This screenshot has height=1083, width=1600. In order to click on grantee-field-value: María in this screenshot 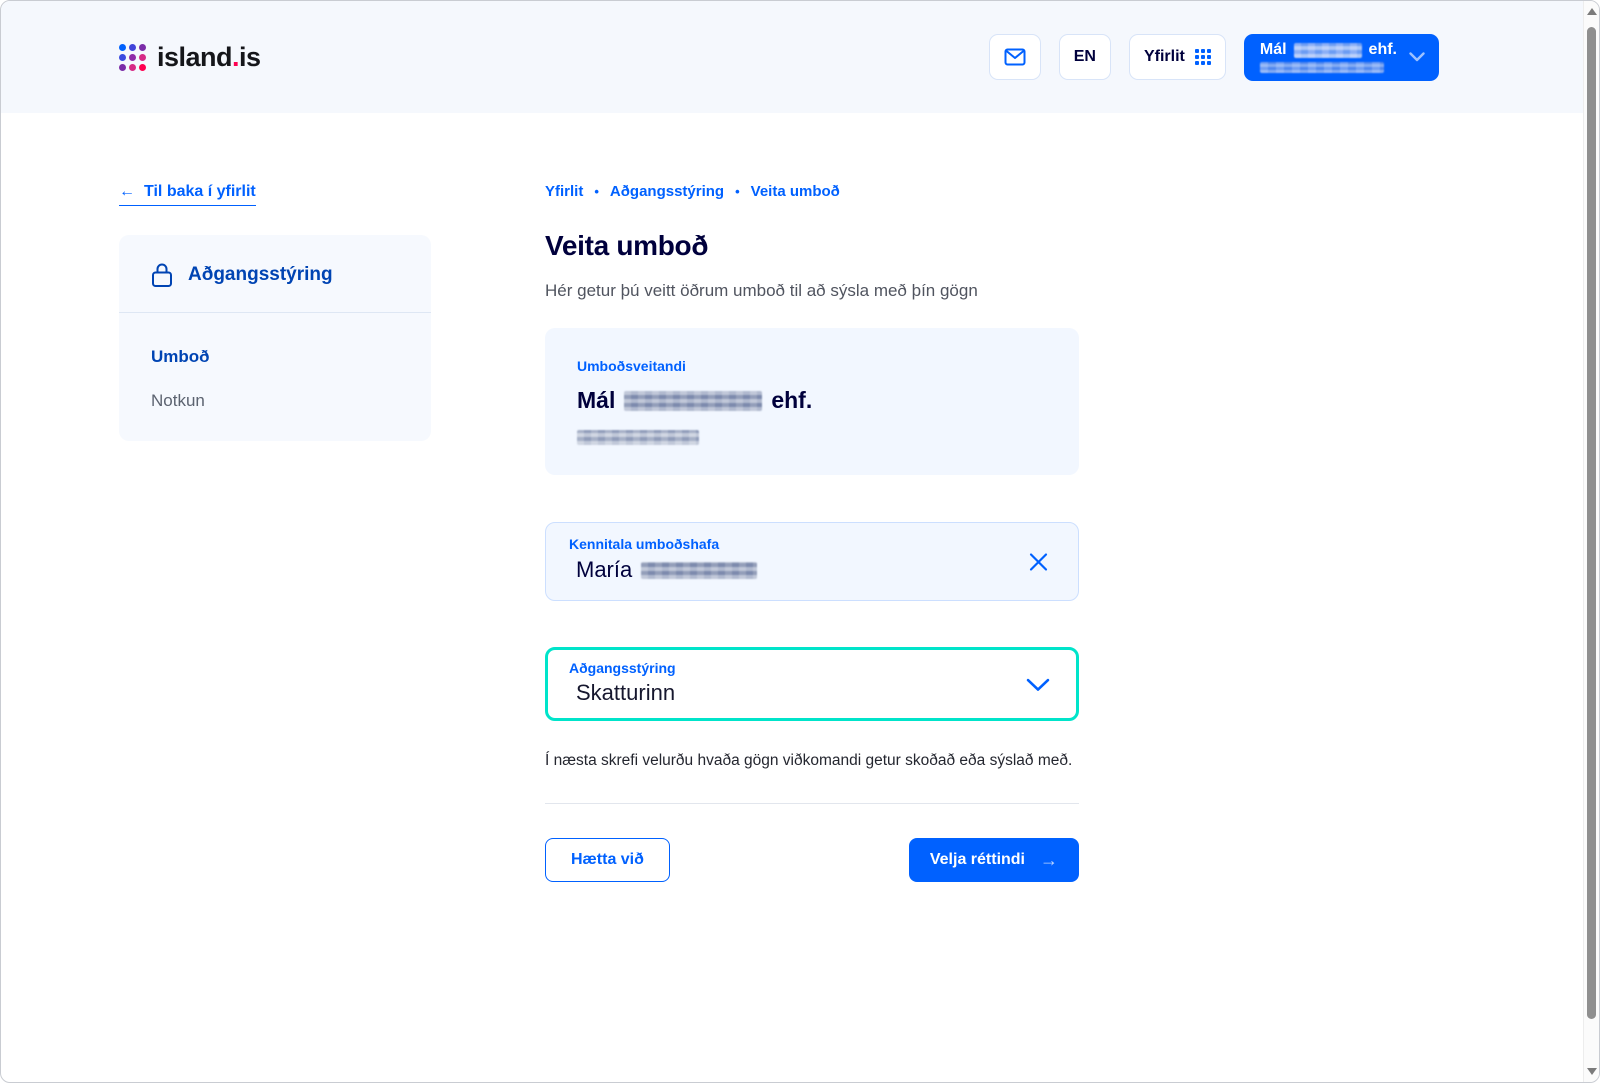, I will do `click(797, 570)`.